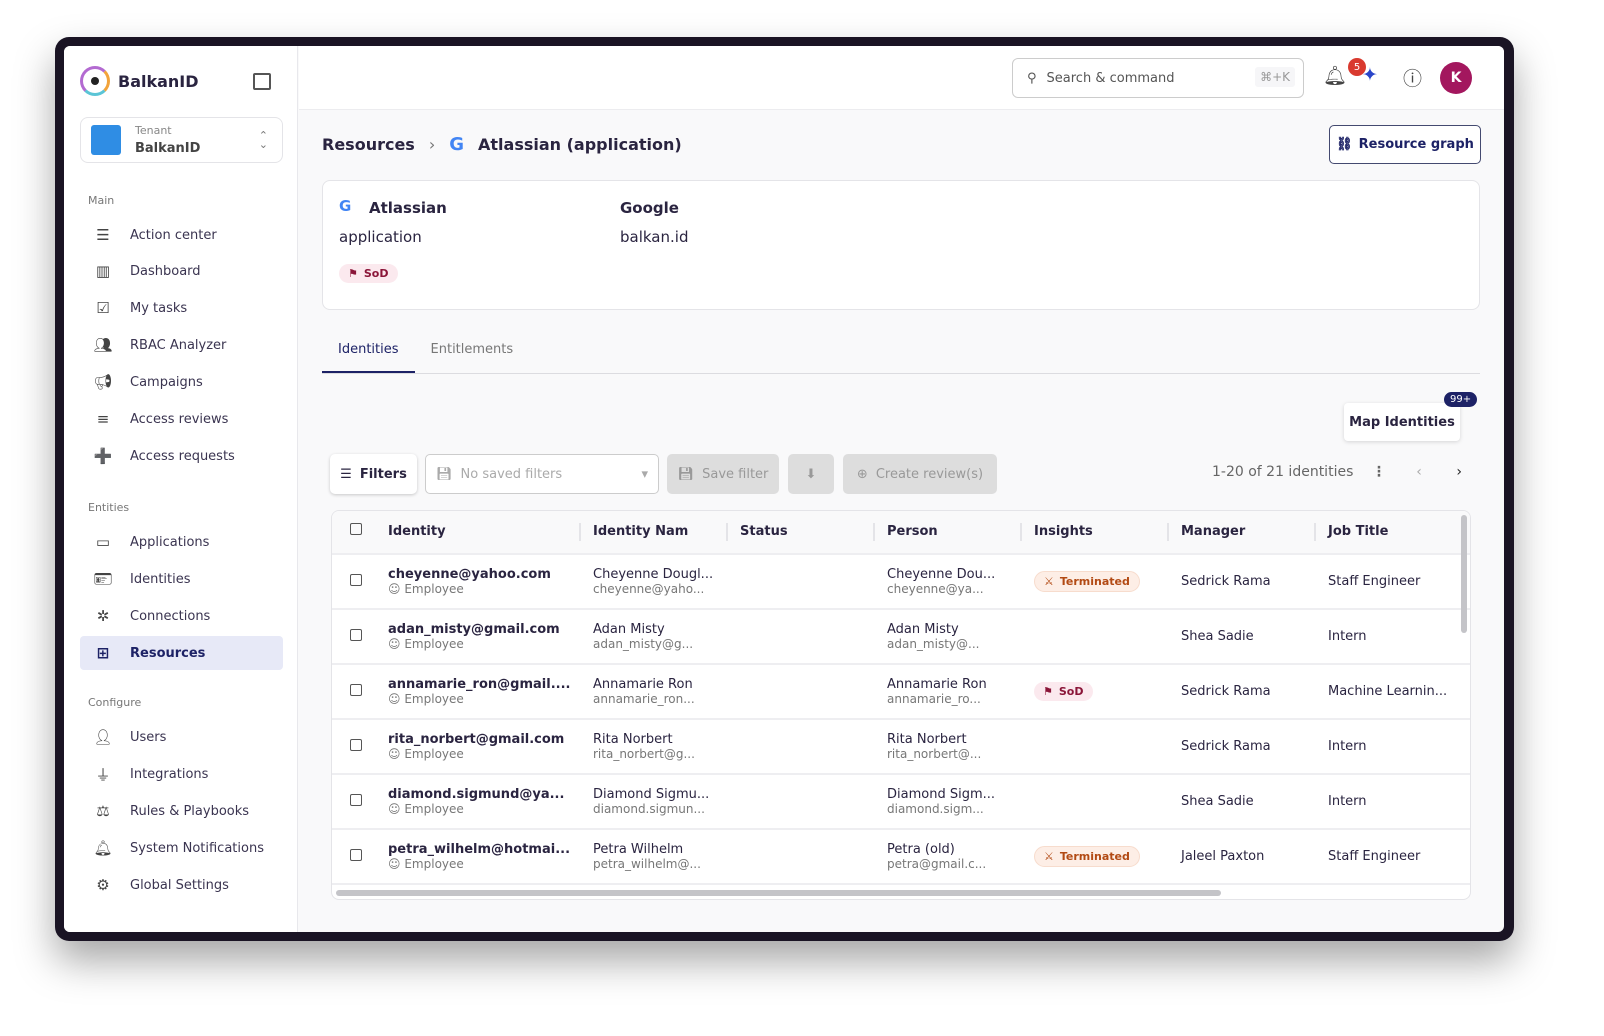  Describe the element at coordinates (197, 848) in the screenshot. I see `sidebar-item-label: System Notifications` at that location.